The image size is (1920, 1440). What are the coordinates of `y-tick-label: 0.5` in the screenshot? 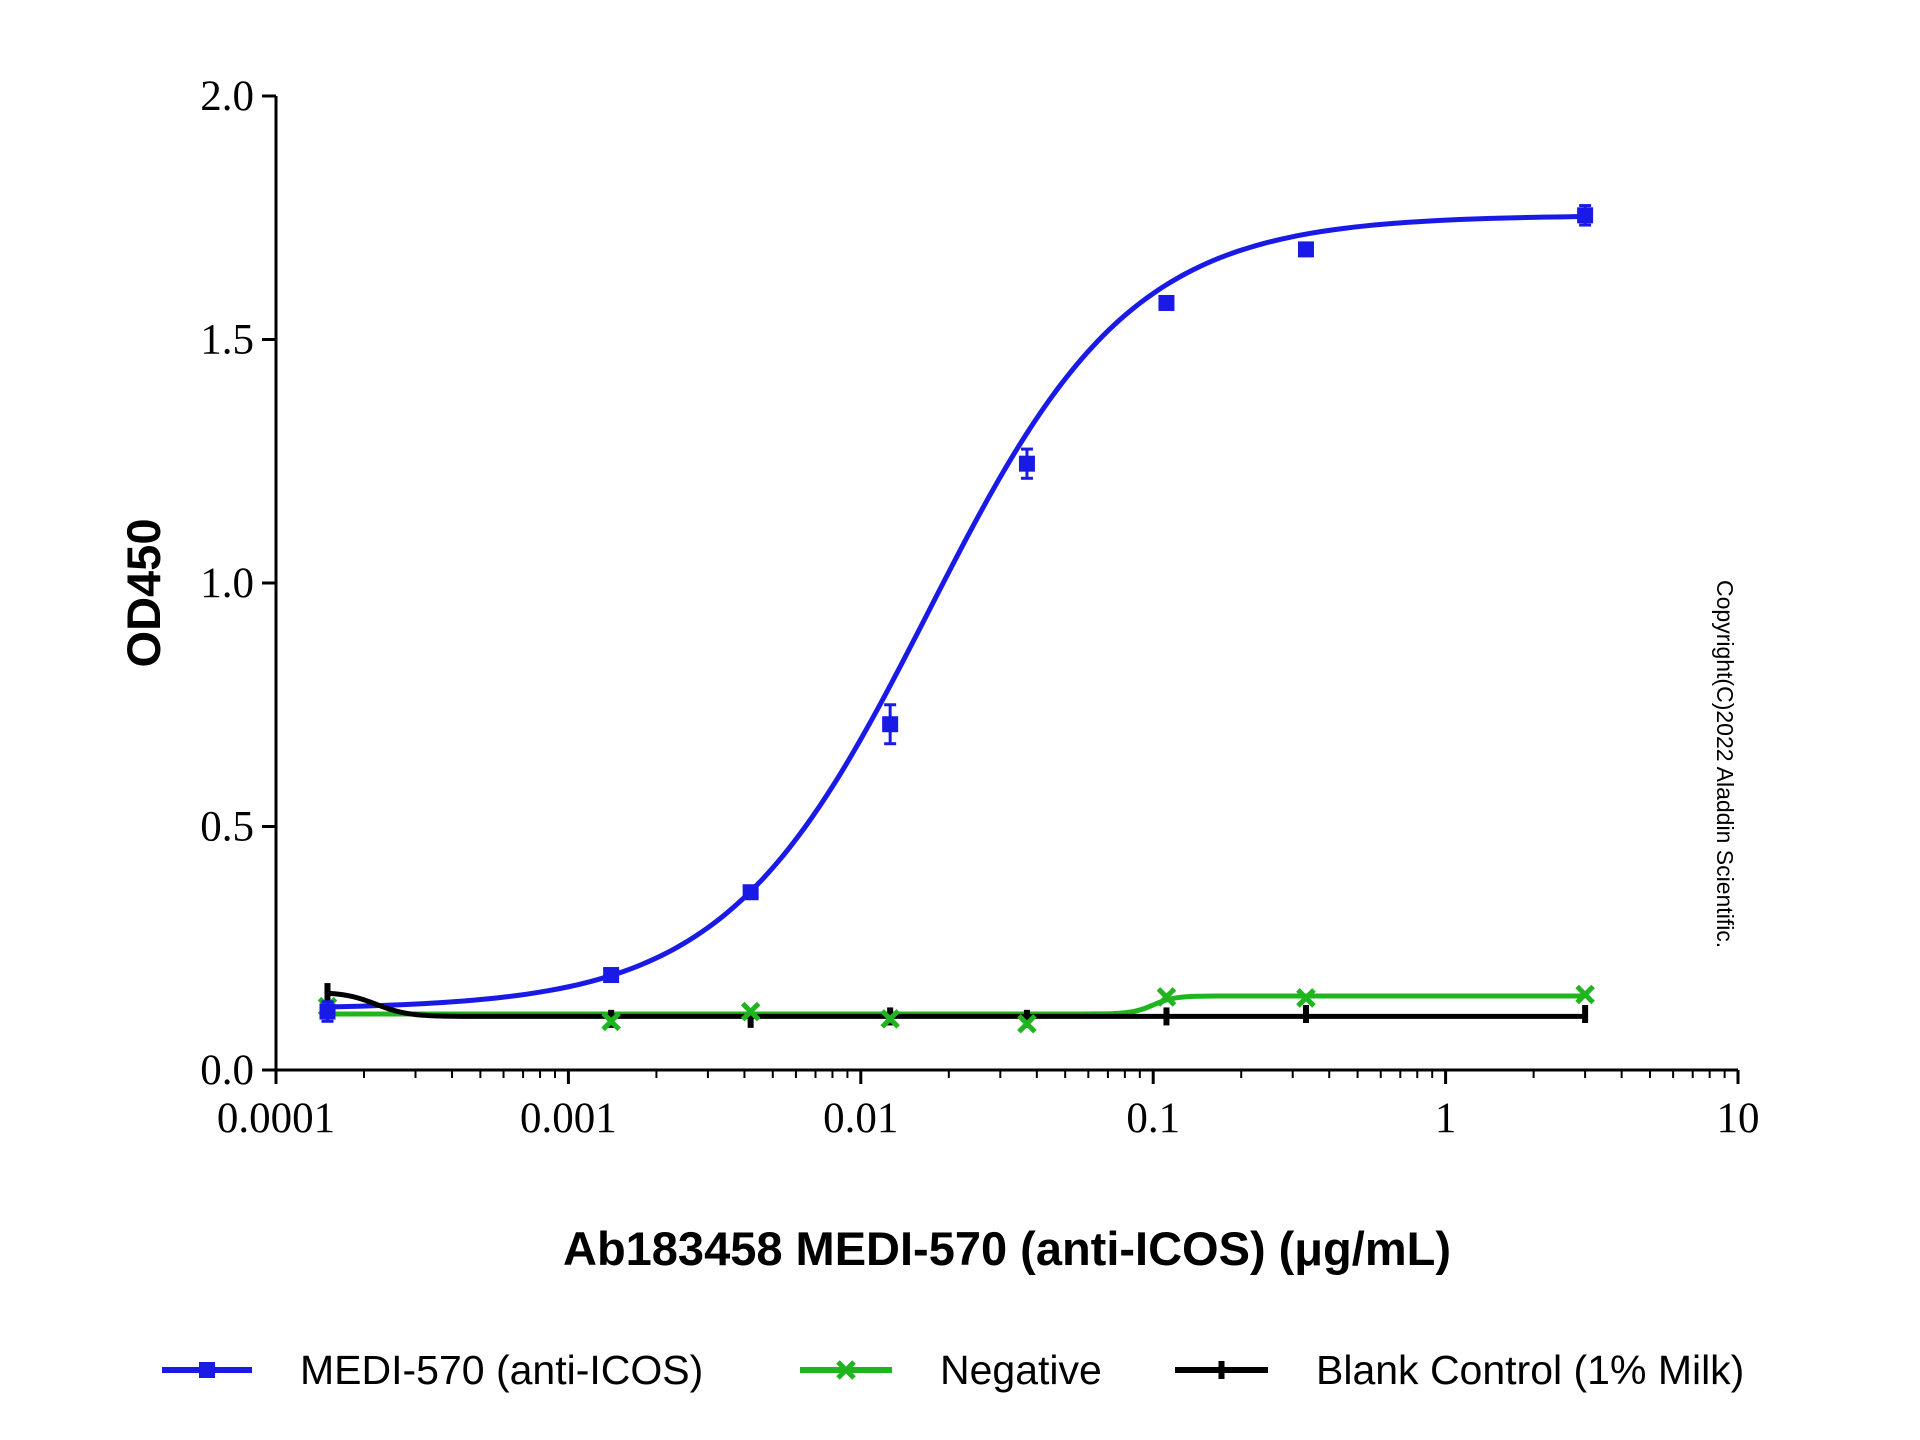 It's located at (227, 827).